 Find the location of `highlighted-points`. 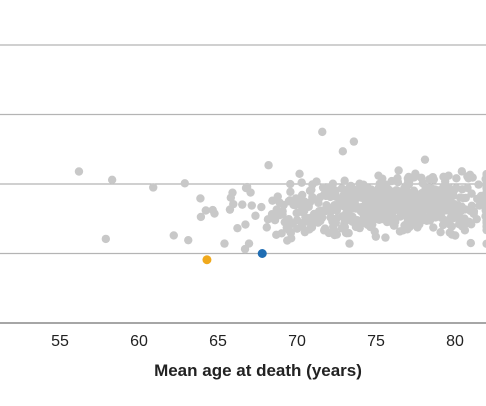

highlighted-points is located at coordinates (234, 257).